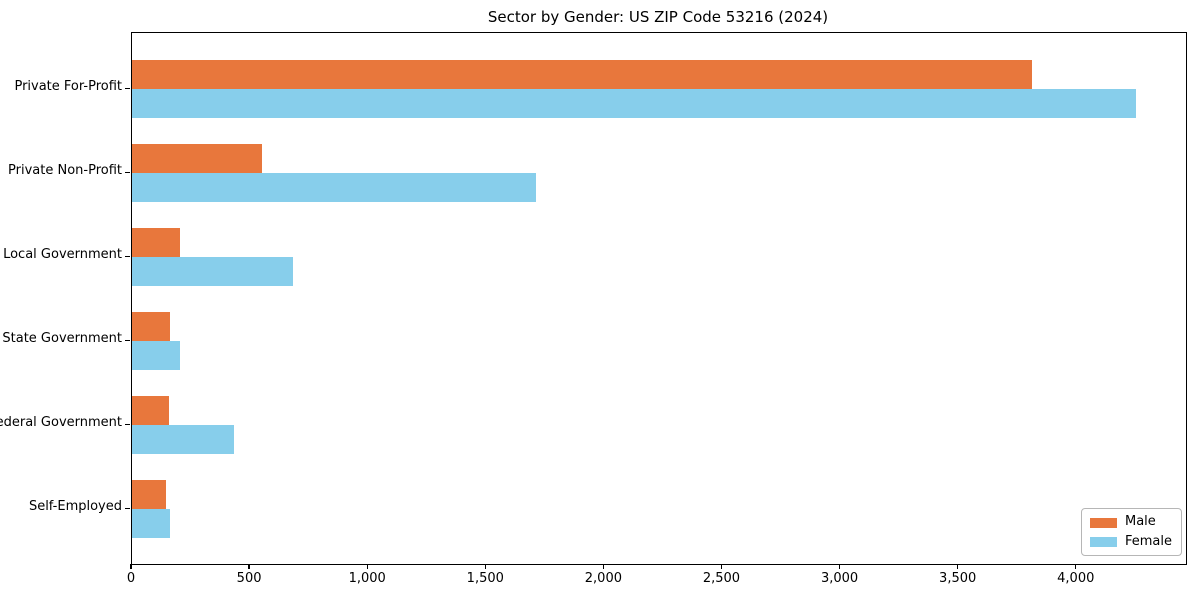 The height and width of the screenshot is (600, 1200). I want to click on x-tick-label-500: 500, so click(249, 578).